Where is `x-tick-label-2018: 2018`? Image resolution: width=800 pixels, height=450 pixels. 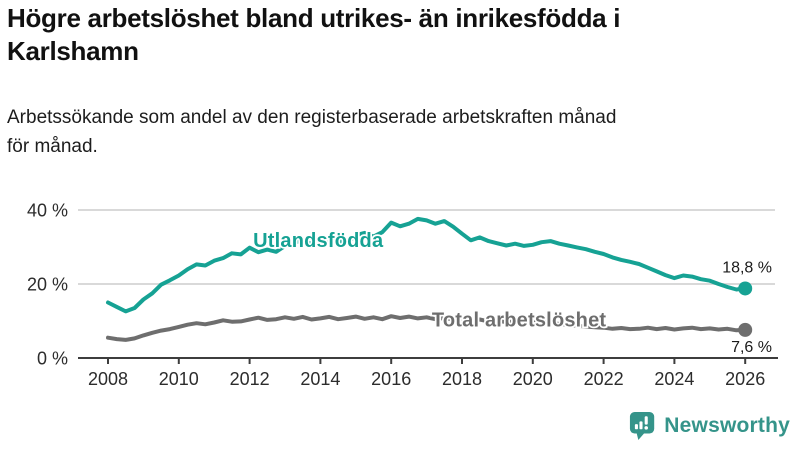
x-tick-label-2018: 2018 is located at coordinates (462, 379).